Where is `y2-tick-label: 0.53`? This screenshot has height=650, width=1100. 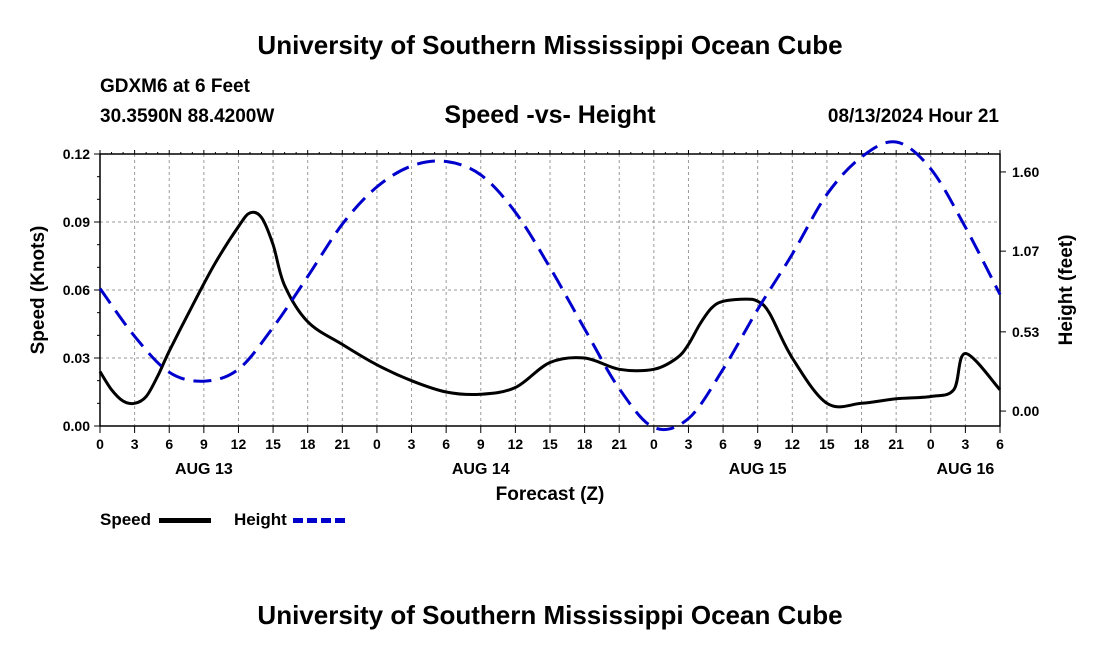 y2-tick-label: 0.53 is located at coordinates (1025, 332).